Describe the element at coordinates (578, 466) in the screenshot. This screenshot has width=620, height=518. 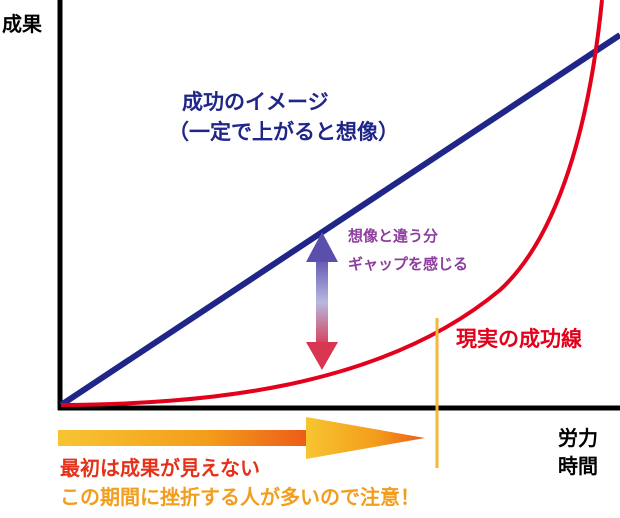
I see `x-axis-label-line2: 時間` at that location.